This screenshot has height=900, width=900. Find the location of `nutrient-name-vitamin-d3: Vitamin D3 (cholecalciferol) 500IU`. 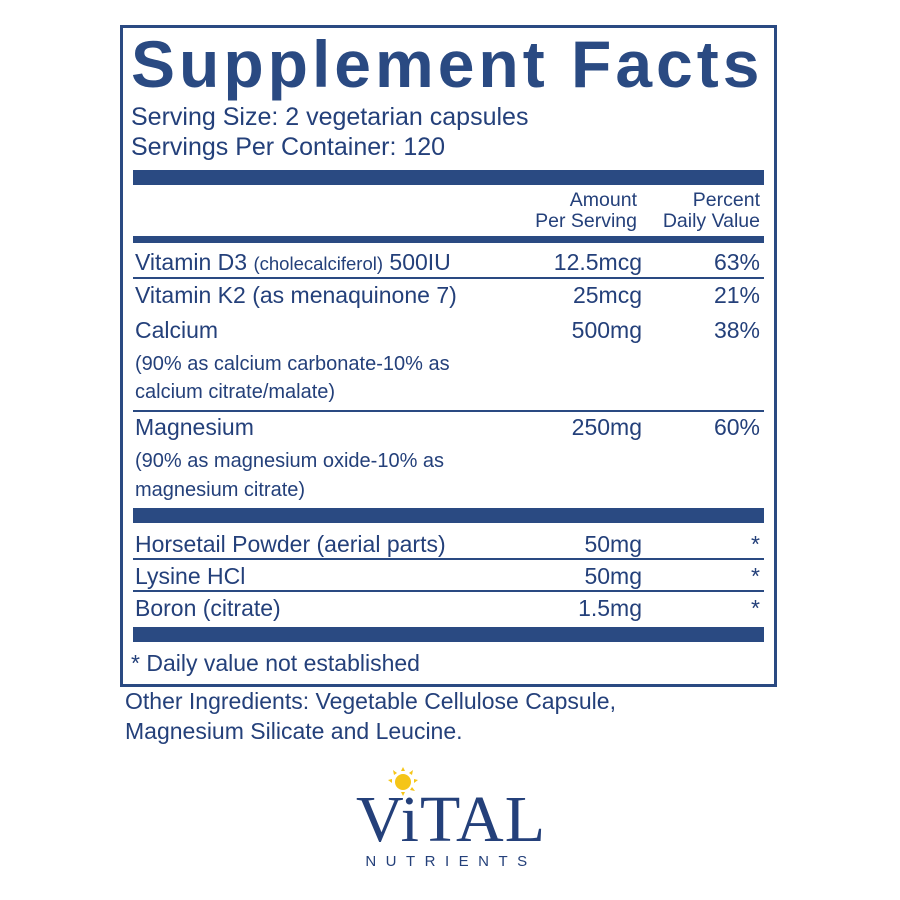

nutrient-name-vitamin-d3: Vitamin D3 (cholecalciferol) 500IU is located at coordinates (293, 263).